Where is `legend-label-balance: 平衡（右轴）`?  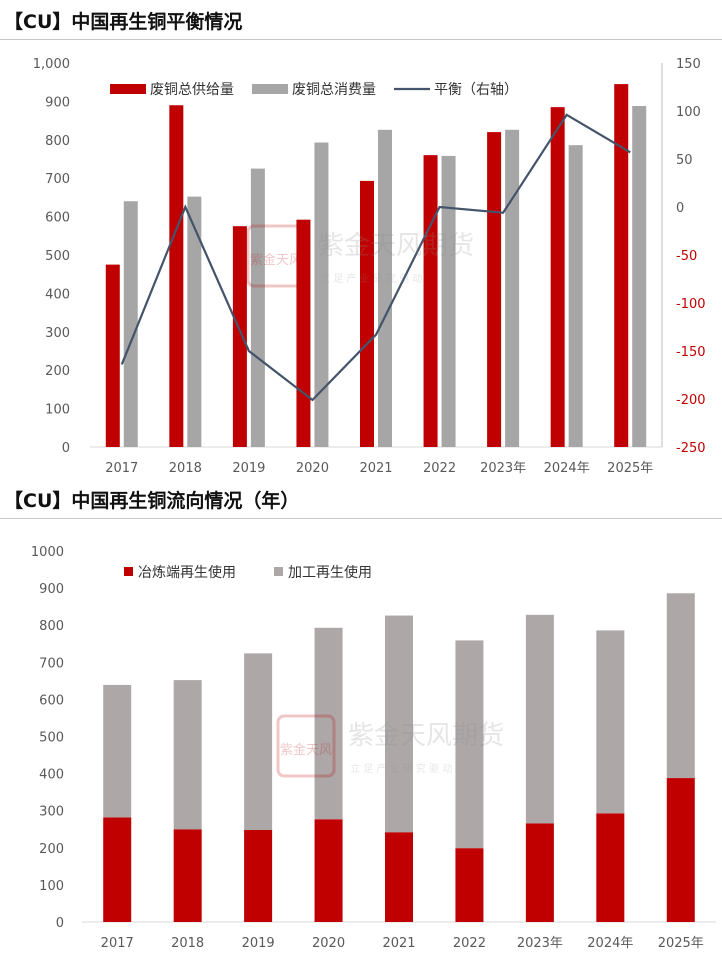 legend-label-balance: 平衡（右轴） is located at coordinates (476, 90).